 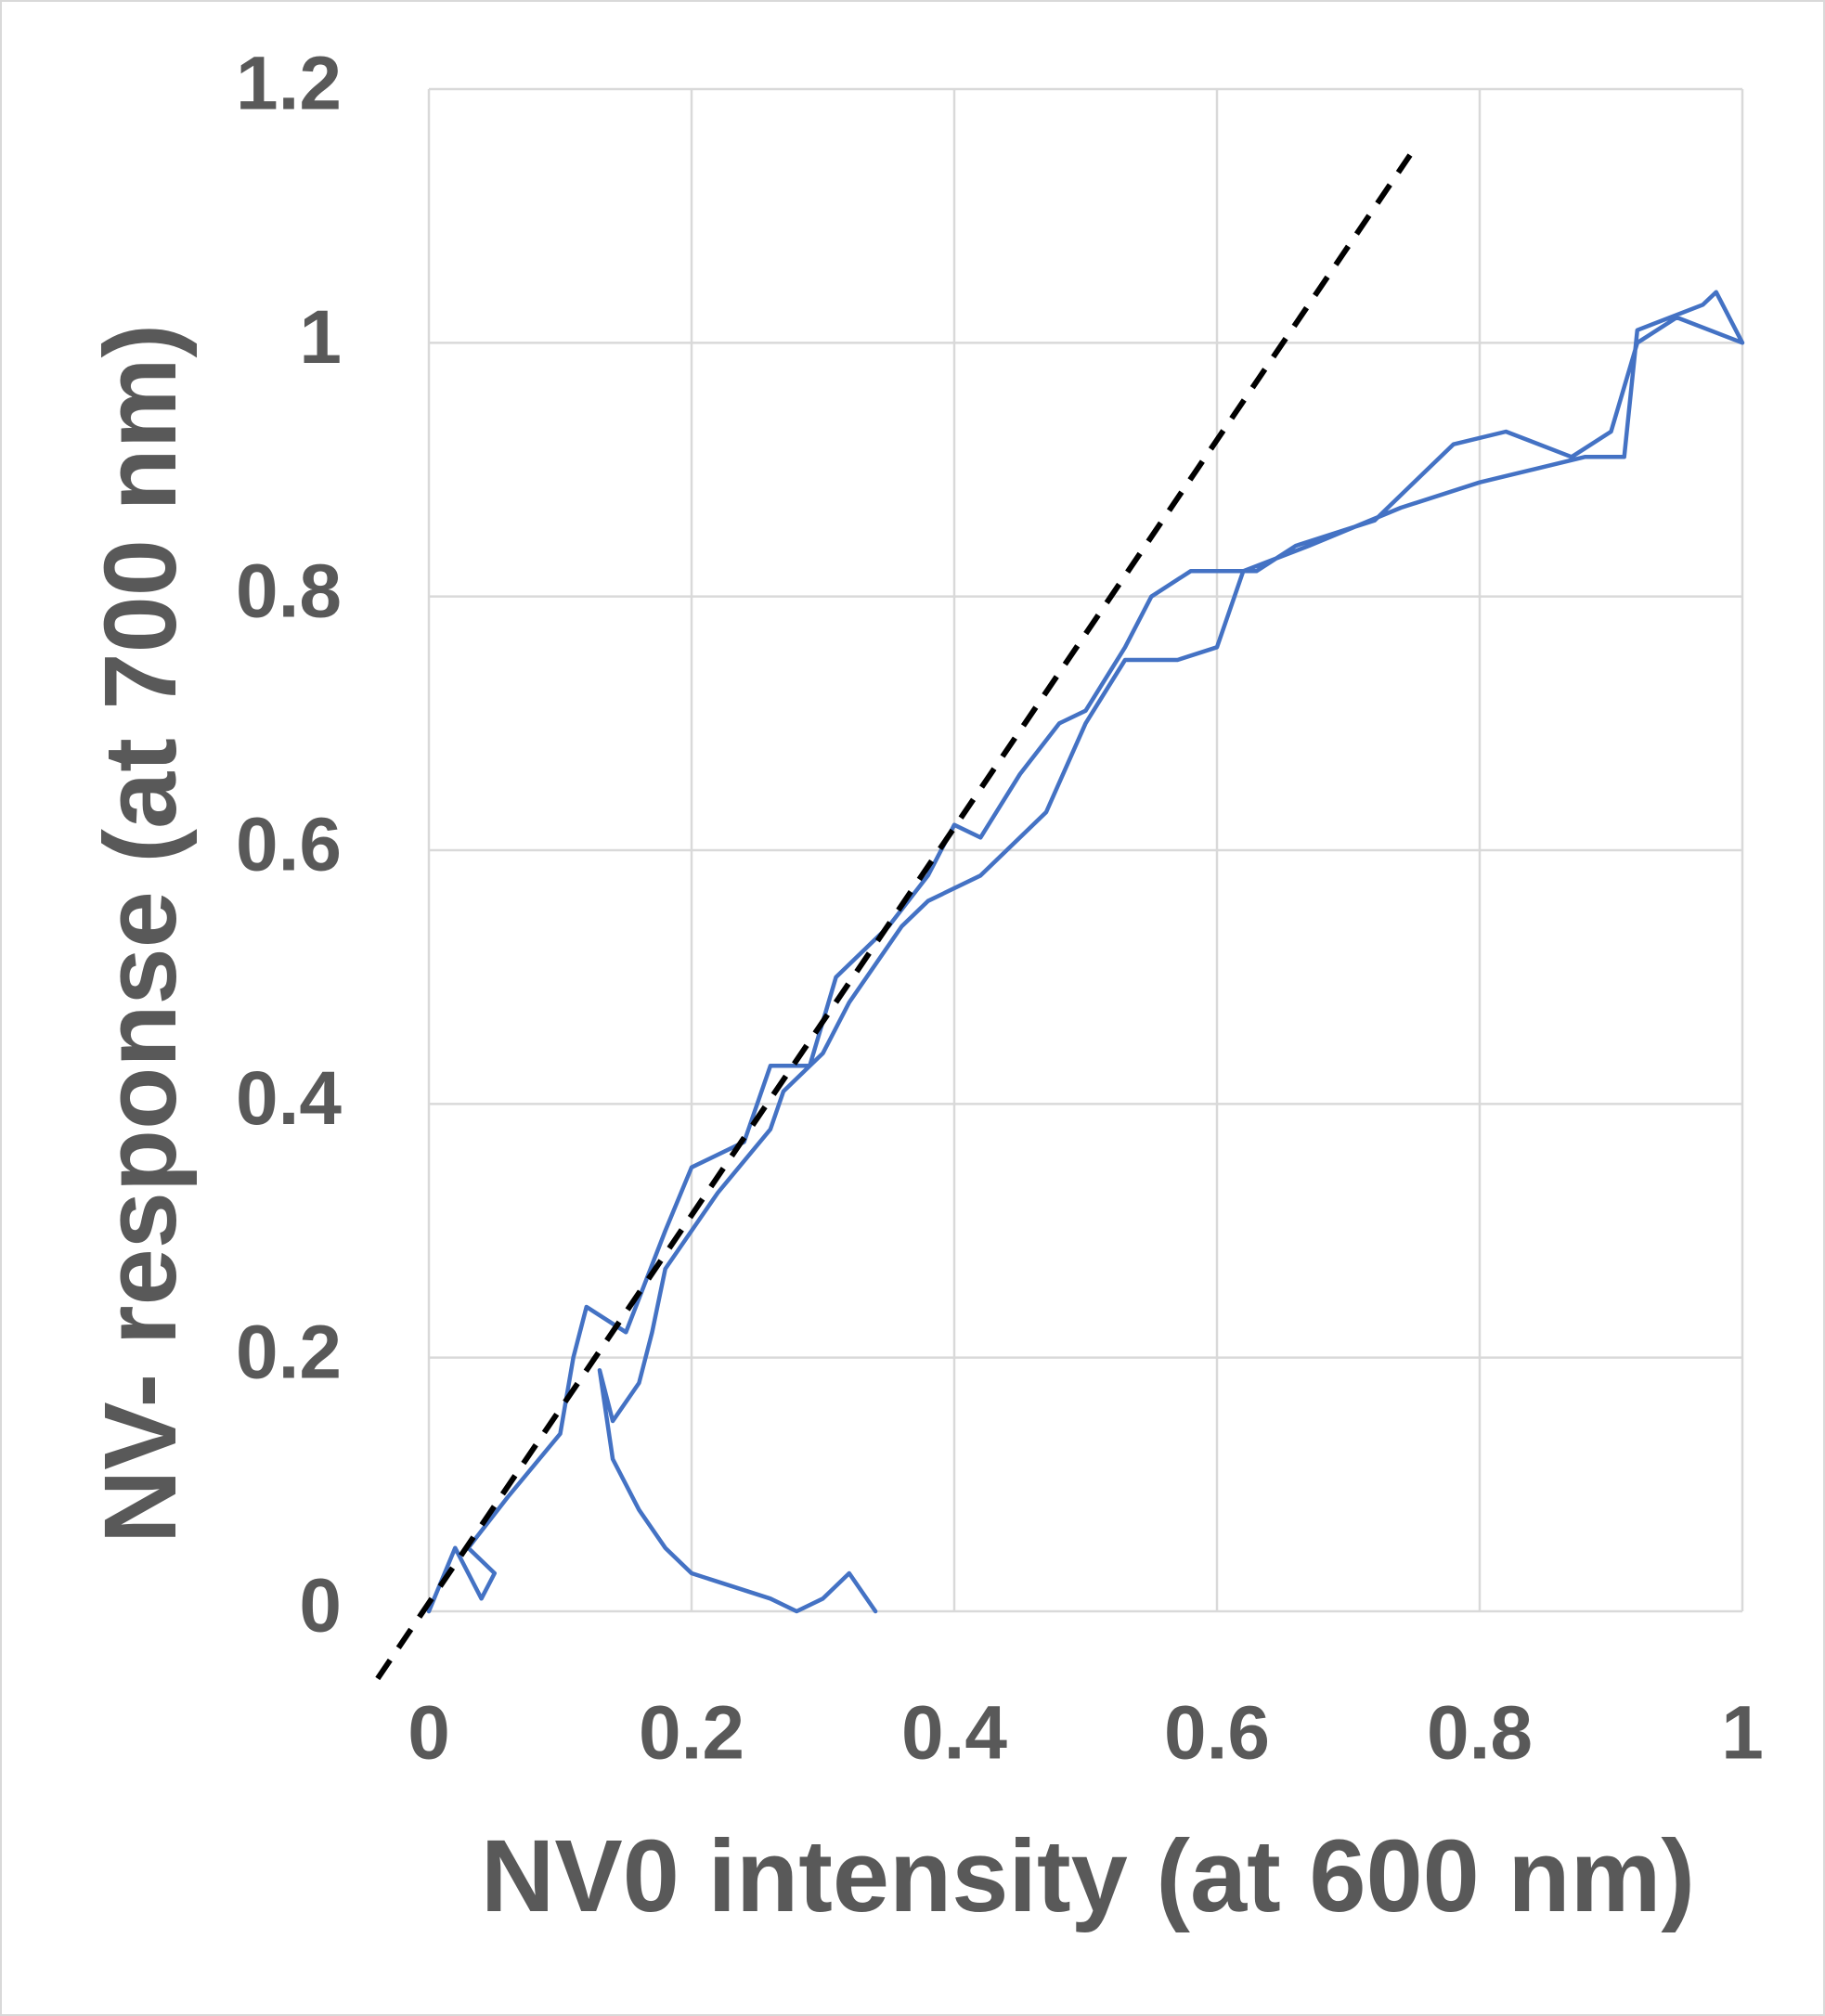 I want to click on y-axis-title: NV- response (at 700 nm), so click(x=141, y=934).